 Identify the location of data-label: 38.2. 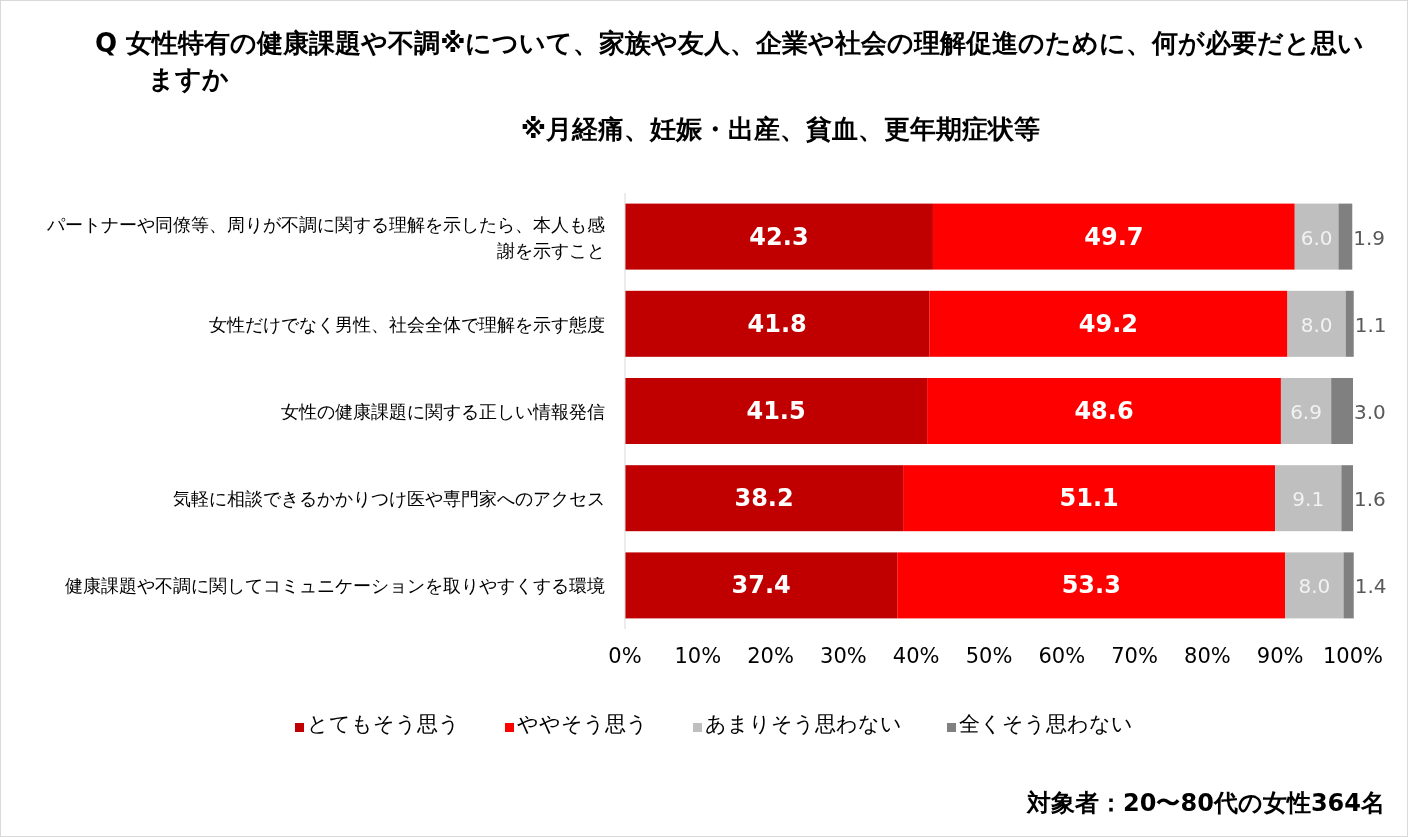
(764, 498).